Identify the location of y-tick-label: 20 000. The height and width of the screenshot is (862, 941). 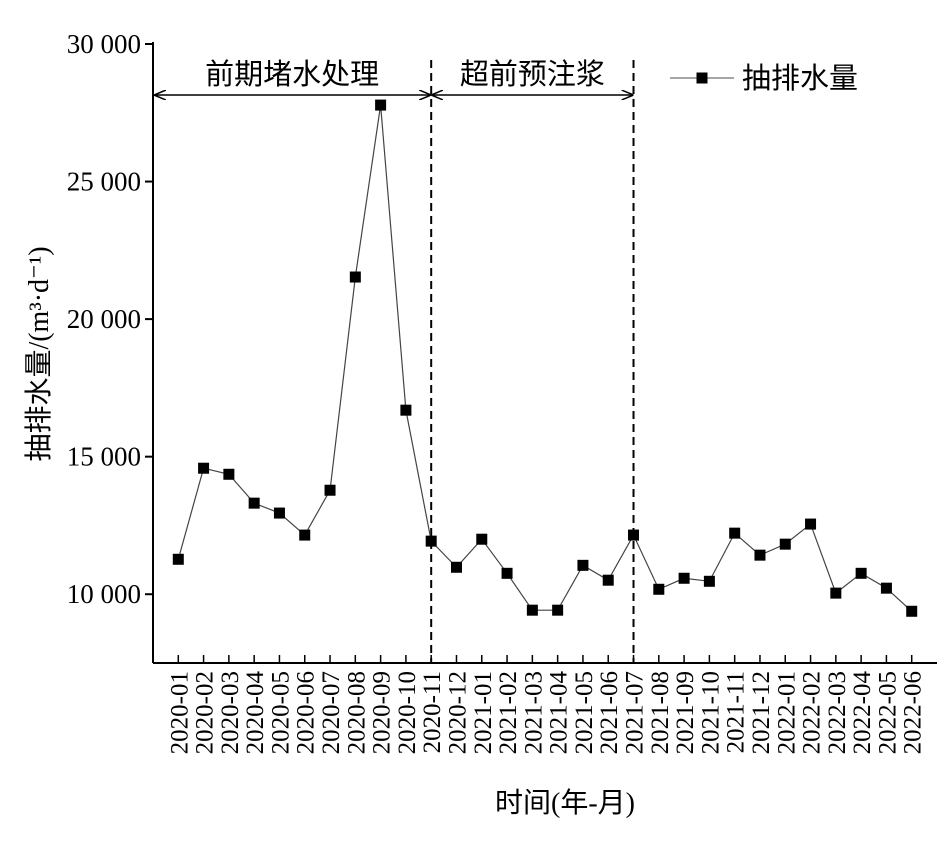
(104, 319).